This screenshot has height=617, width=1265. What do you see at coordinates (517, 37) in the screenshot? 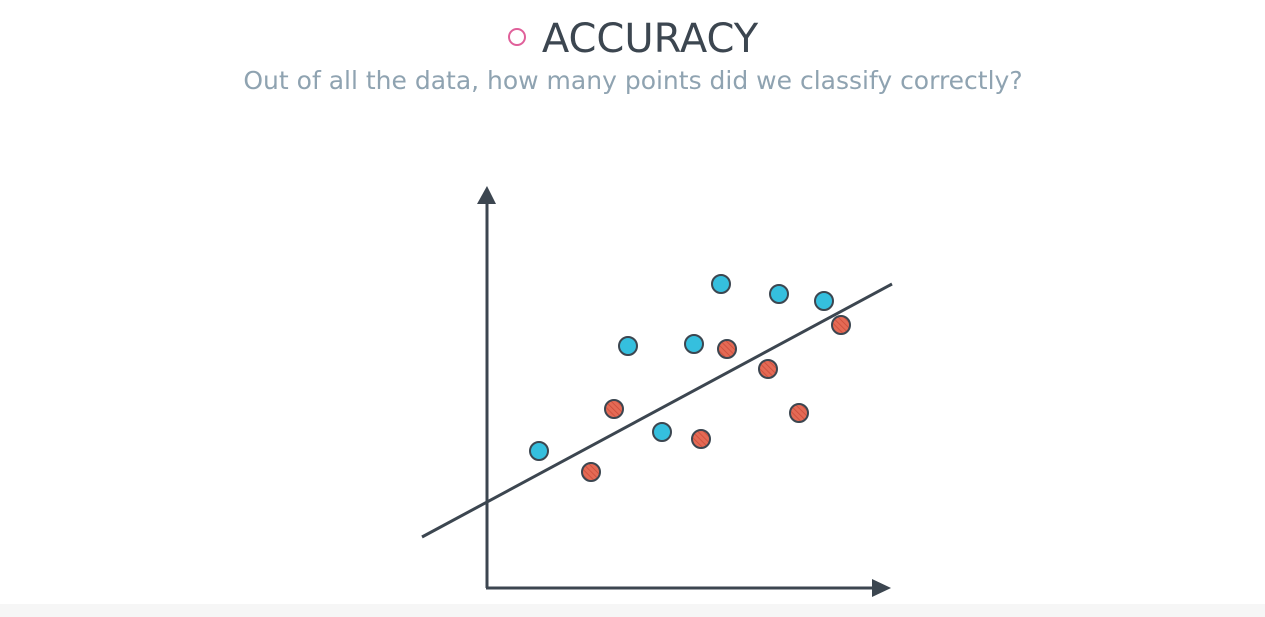
I see `bullet` at bounding box center [517, 37].